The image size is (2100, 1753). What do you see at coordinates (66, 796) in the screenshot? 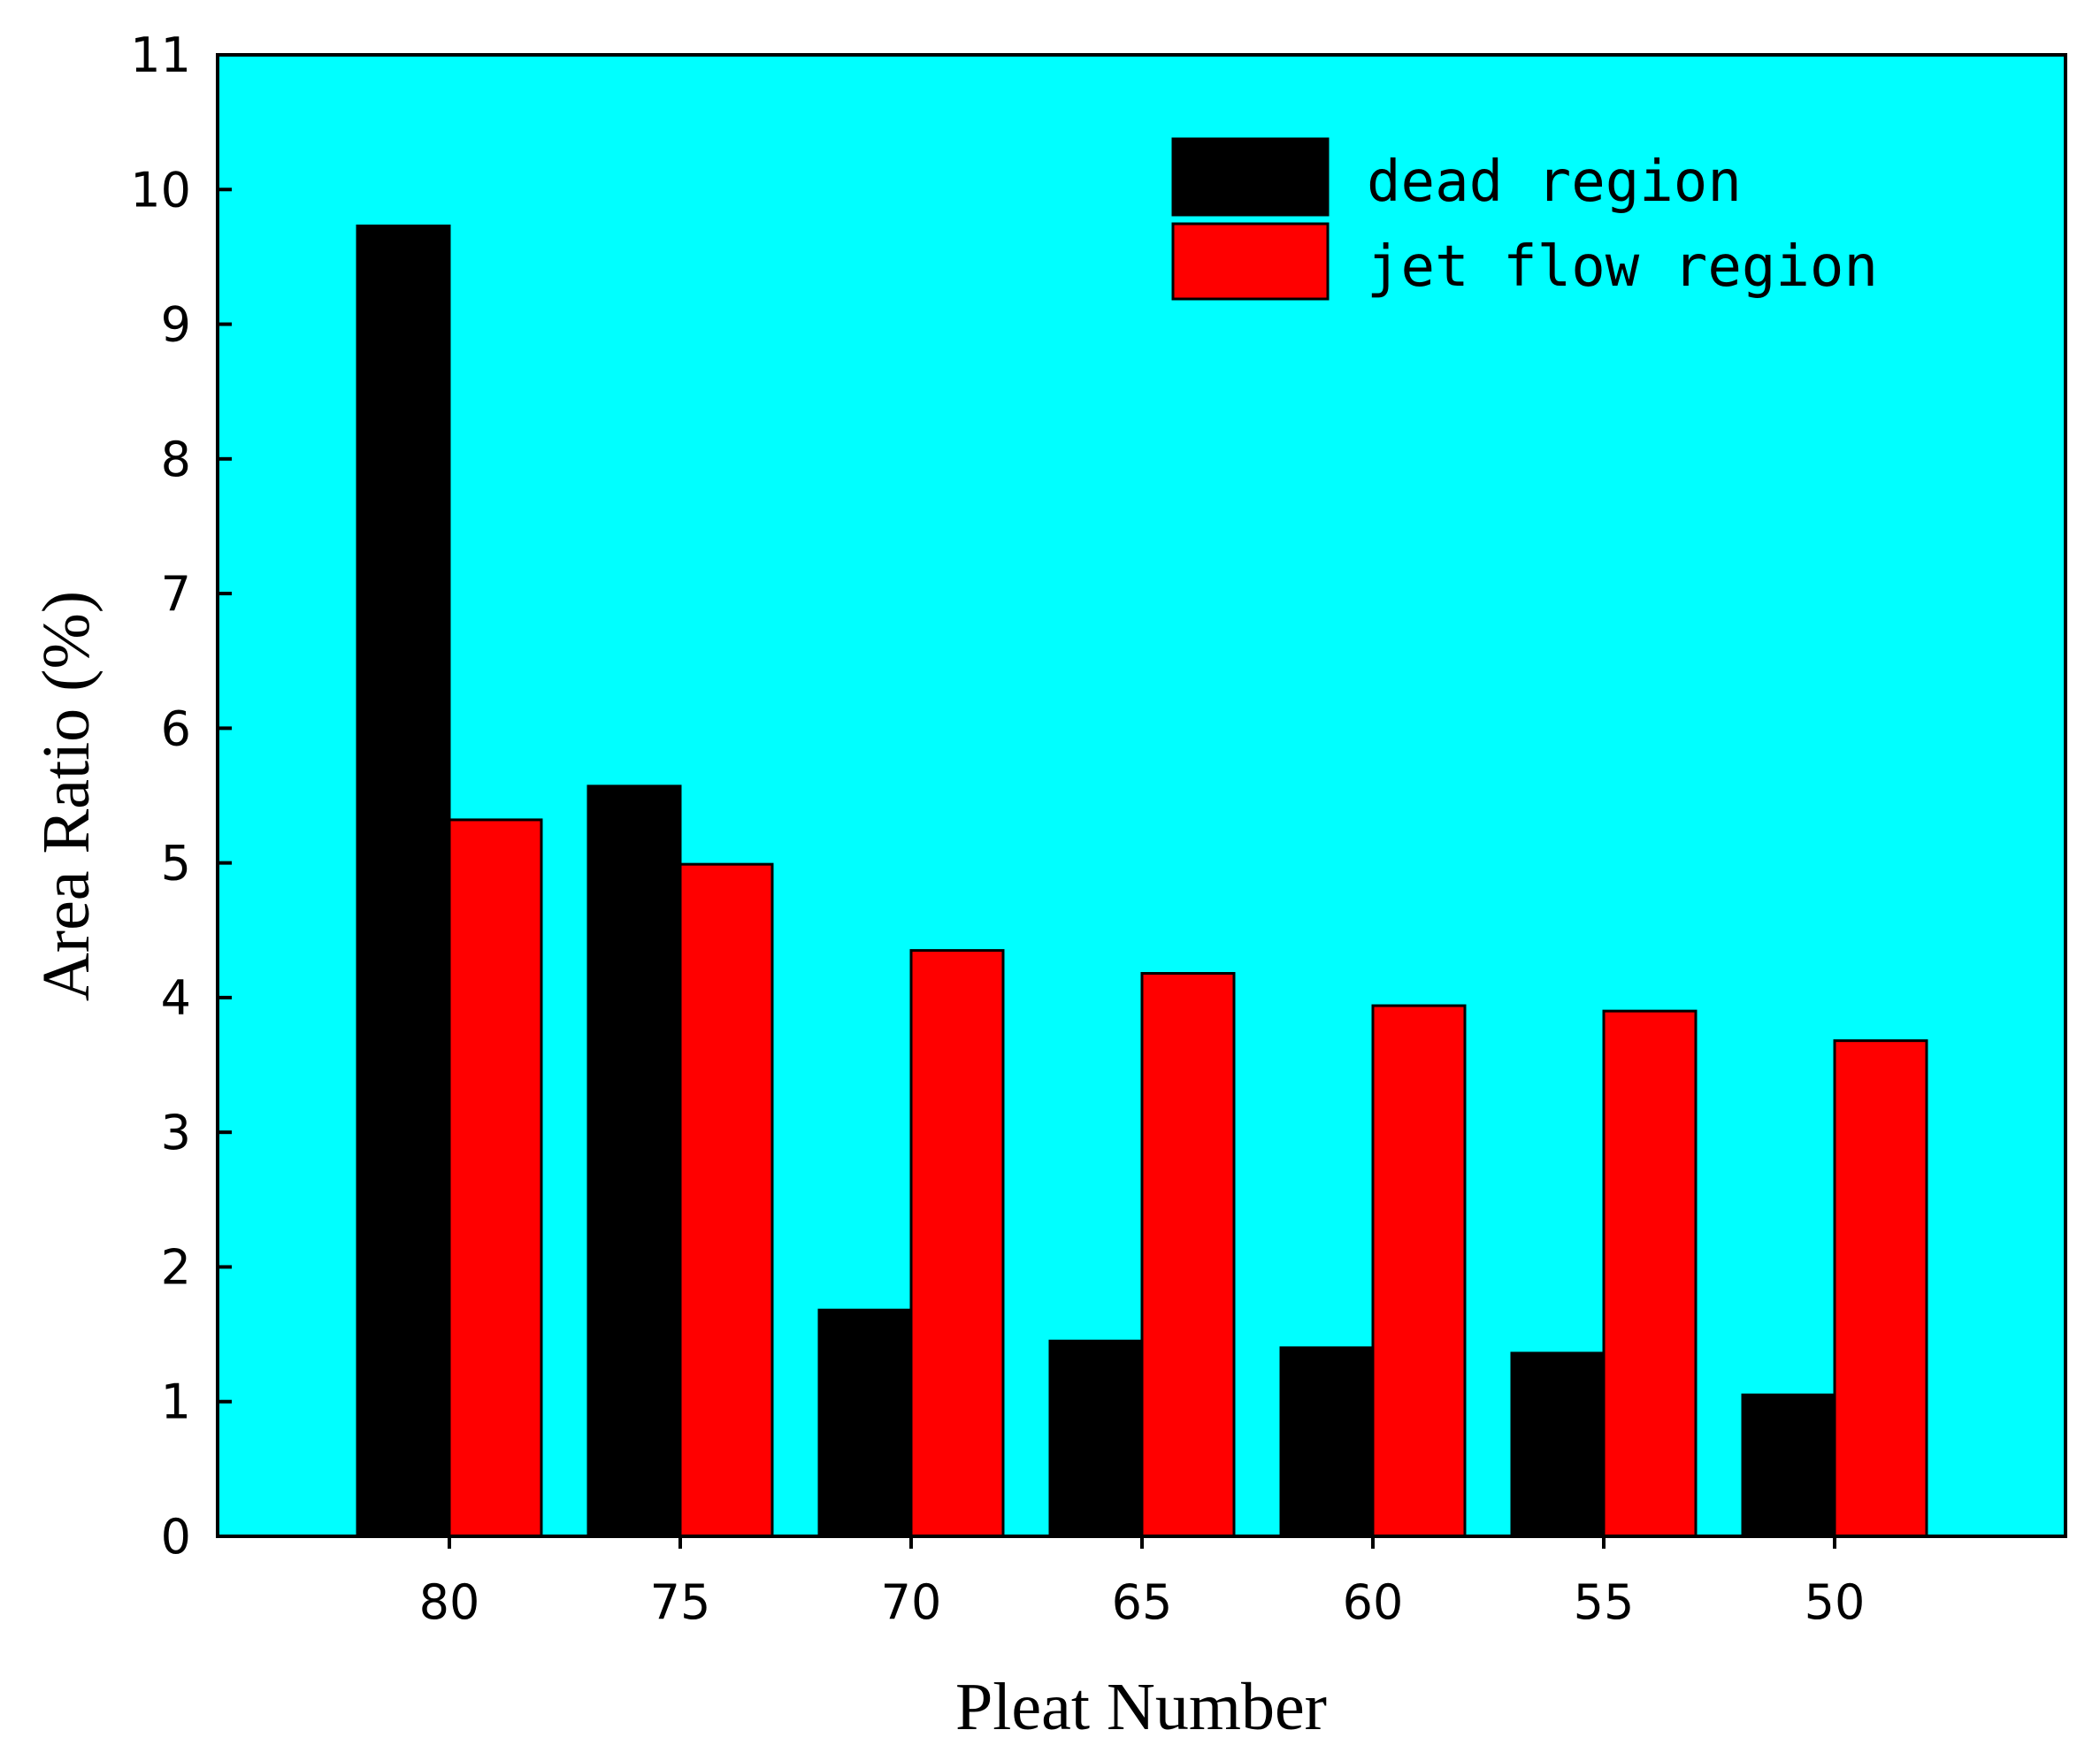
I see `y-axis-title: Area Ratio (%)` at bounding box center [66, 796].